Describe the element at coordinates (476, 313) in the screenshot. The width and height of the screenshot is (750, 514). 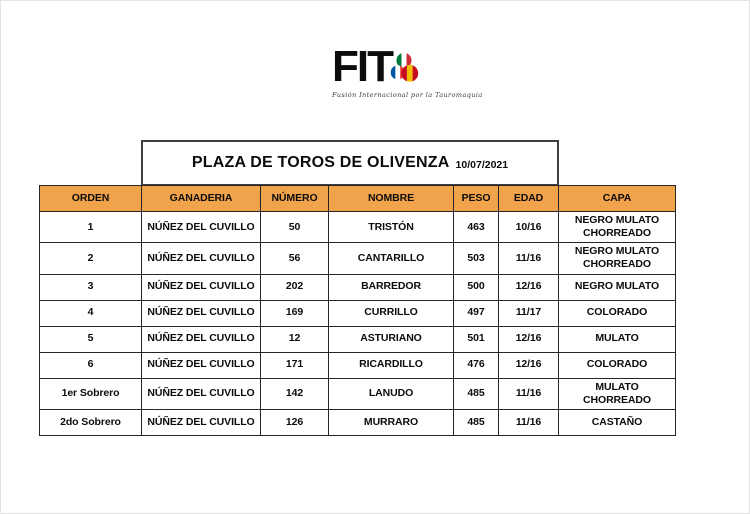
I see `cell-peso: 497` at that location.